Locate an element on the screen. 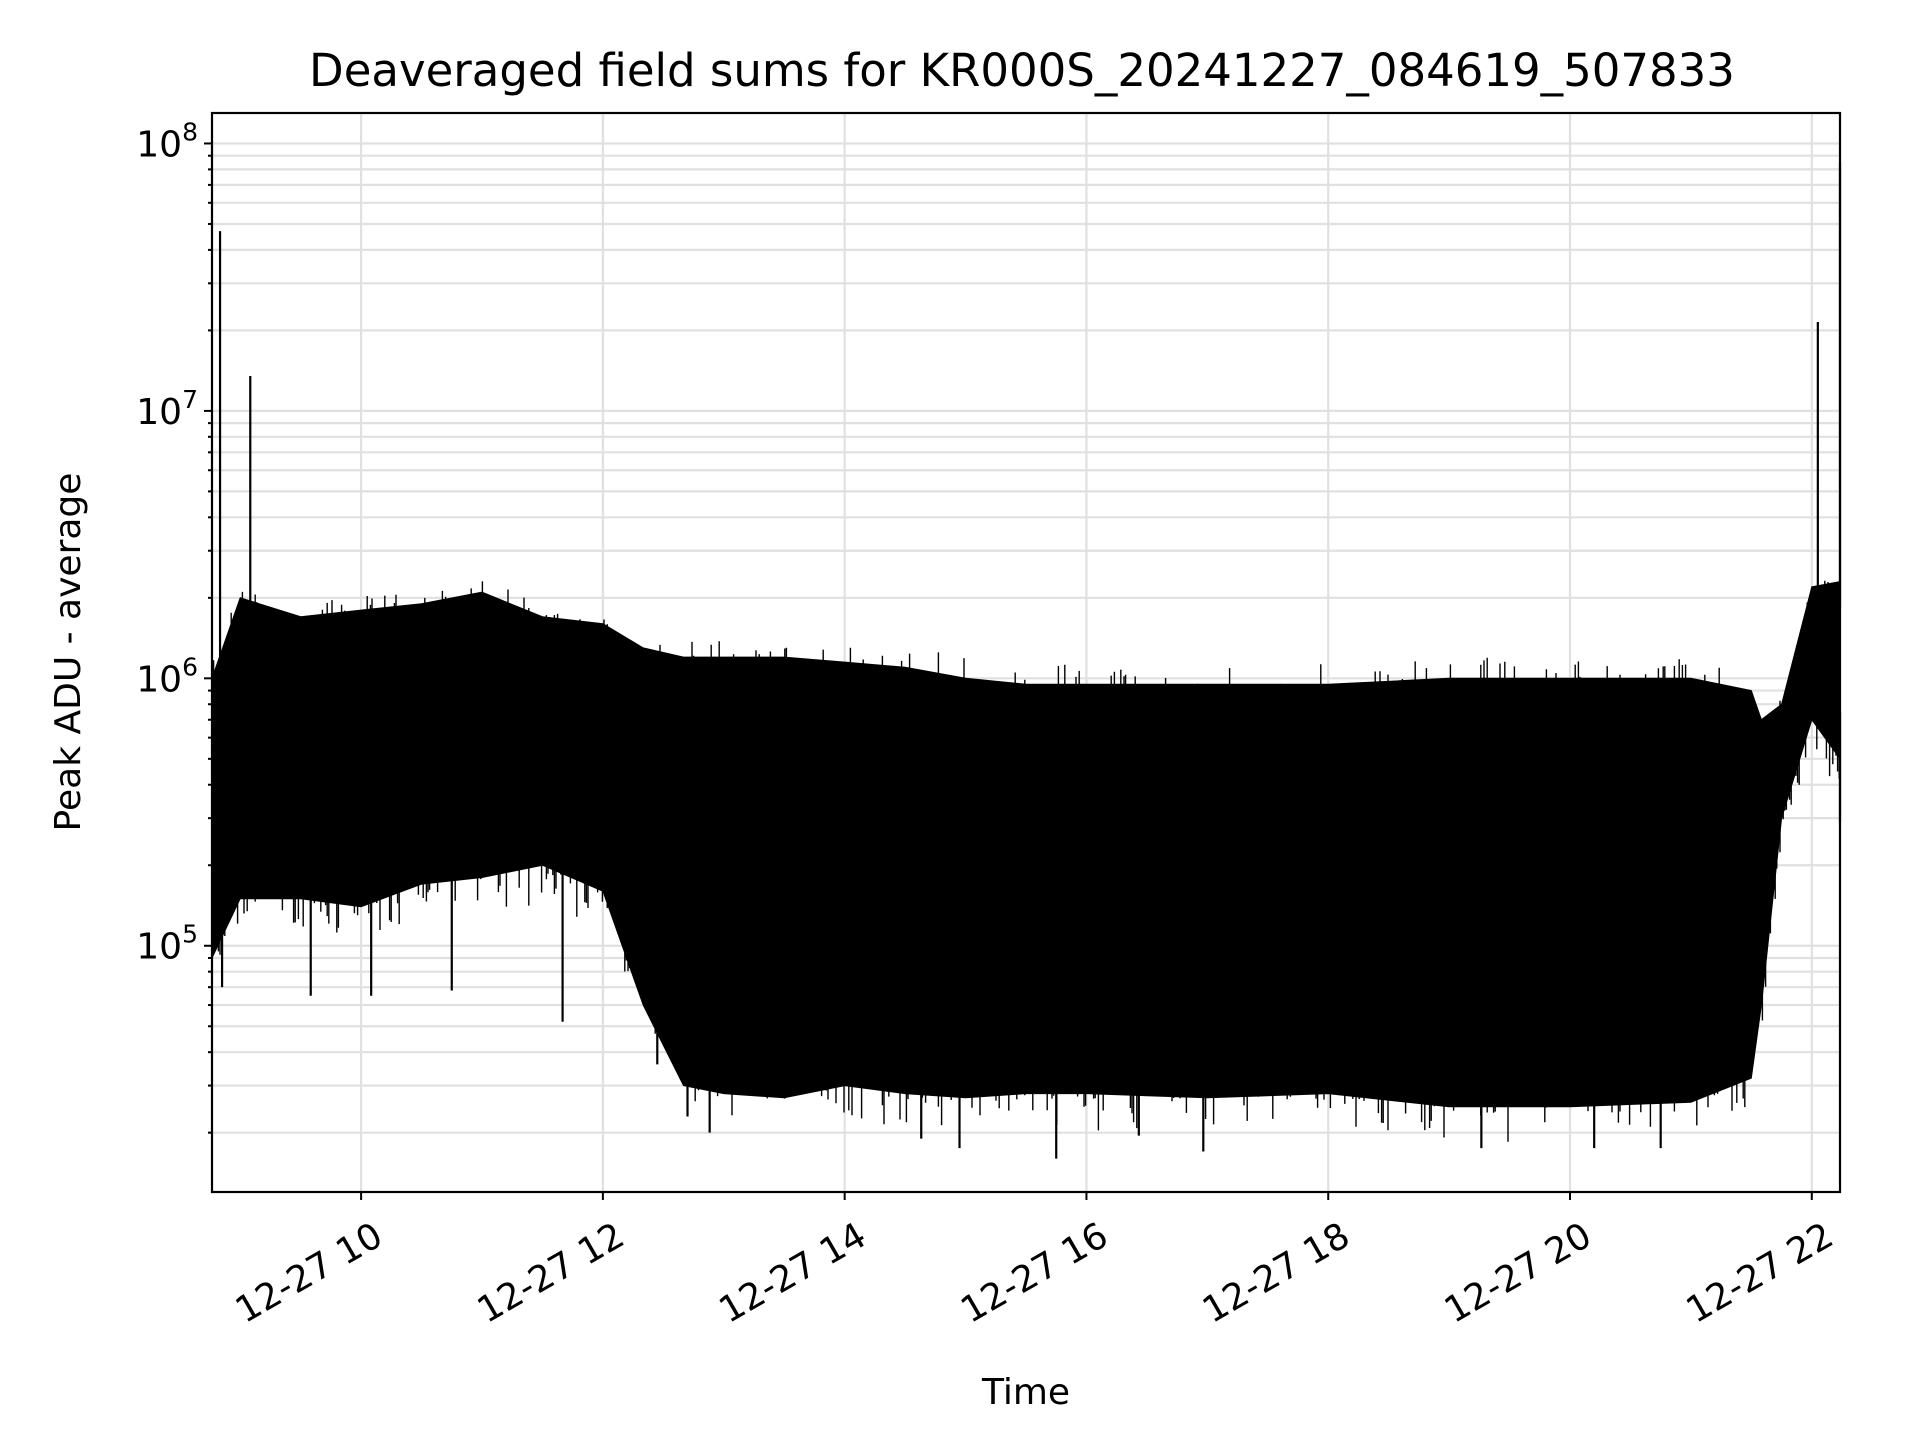 Image resolution: width=1920 pixels, height=1440 pixels. y-axis-ticks is located at coordinates (208, 638).